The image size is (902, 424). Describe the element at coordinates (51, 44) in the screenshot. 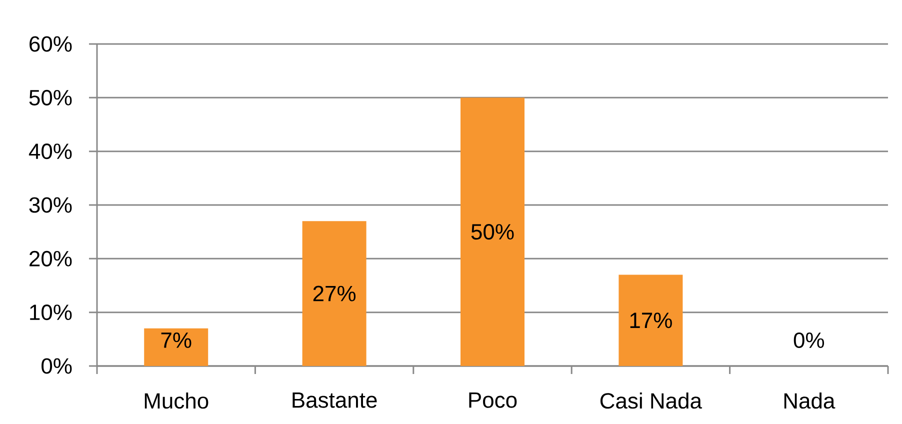

I see `y-tick-label: 60%` at that location.